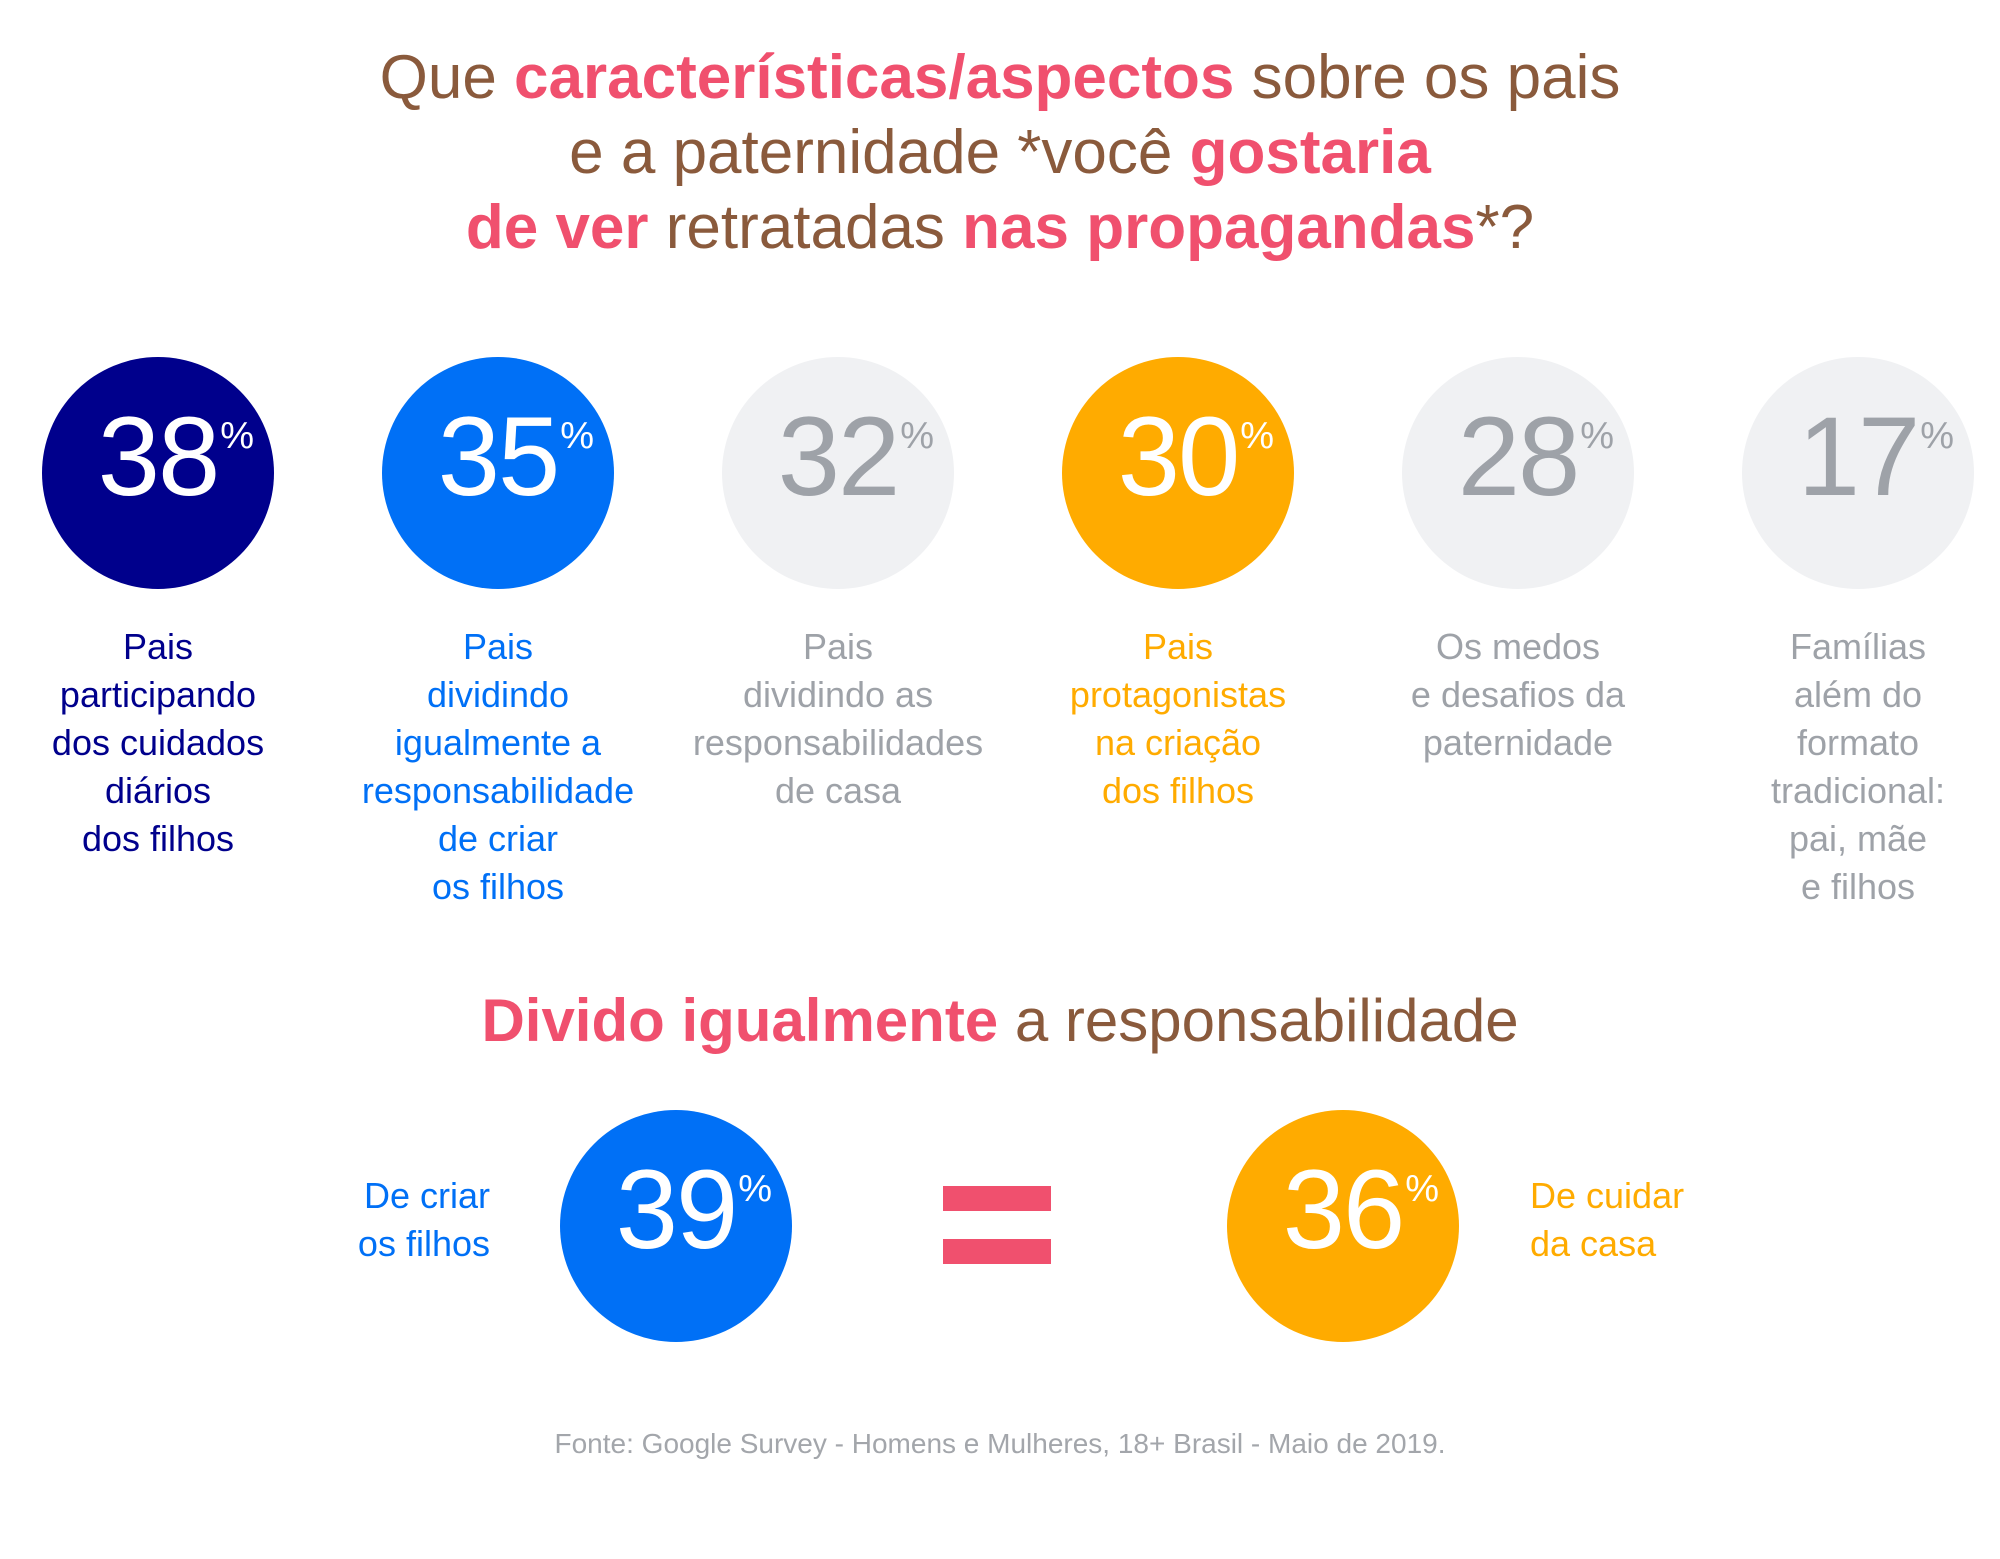  I want to click on headline-text: retratadas, so click(805, 227).